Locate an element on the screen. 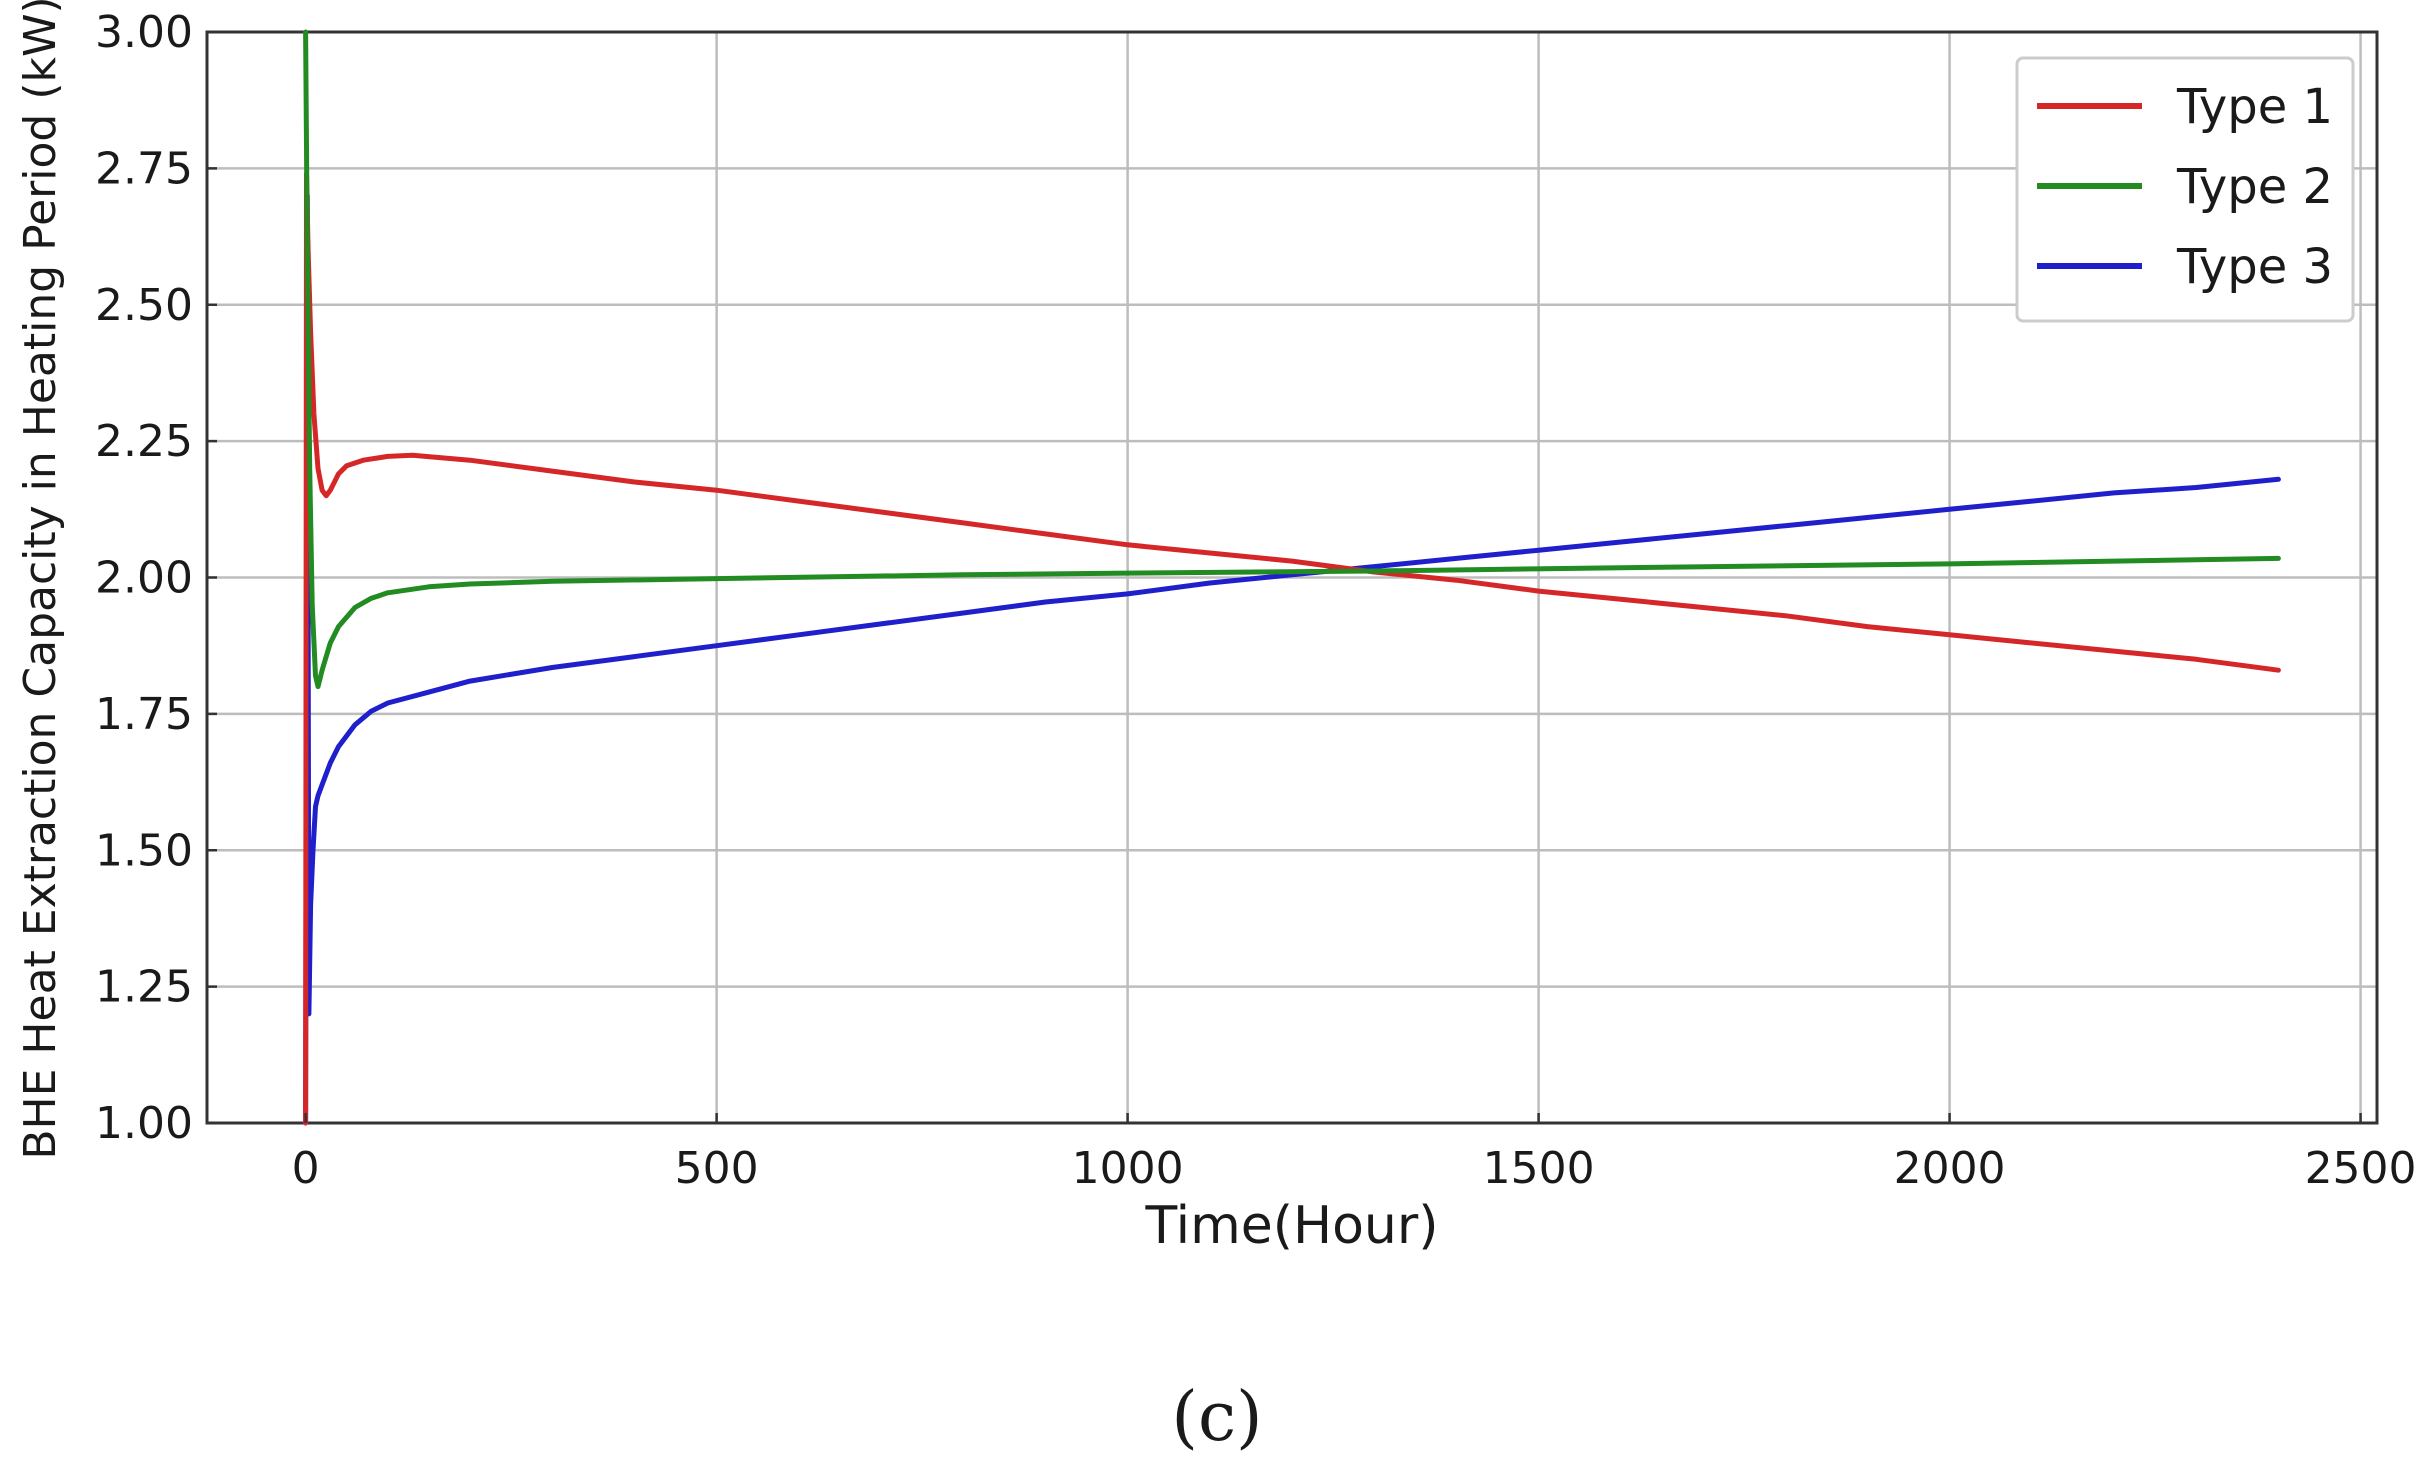 The height and width of the screenshot is (1478, 2425). x-tick-label: 0 is located at coordinates (306, 1168).